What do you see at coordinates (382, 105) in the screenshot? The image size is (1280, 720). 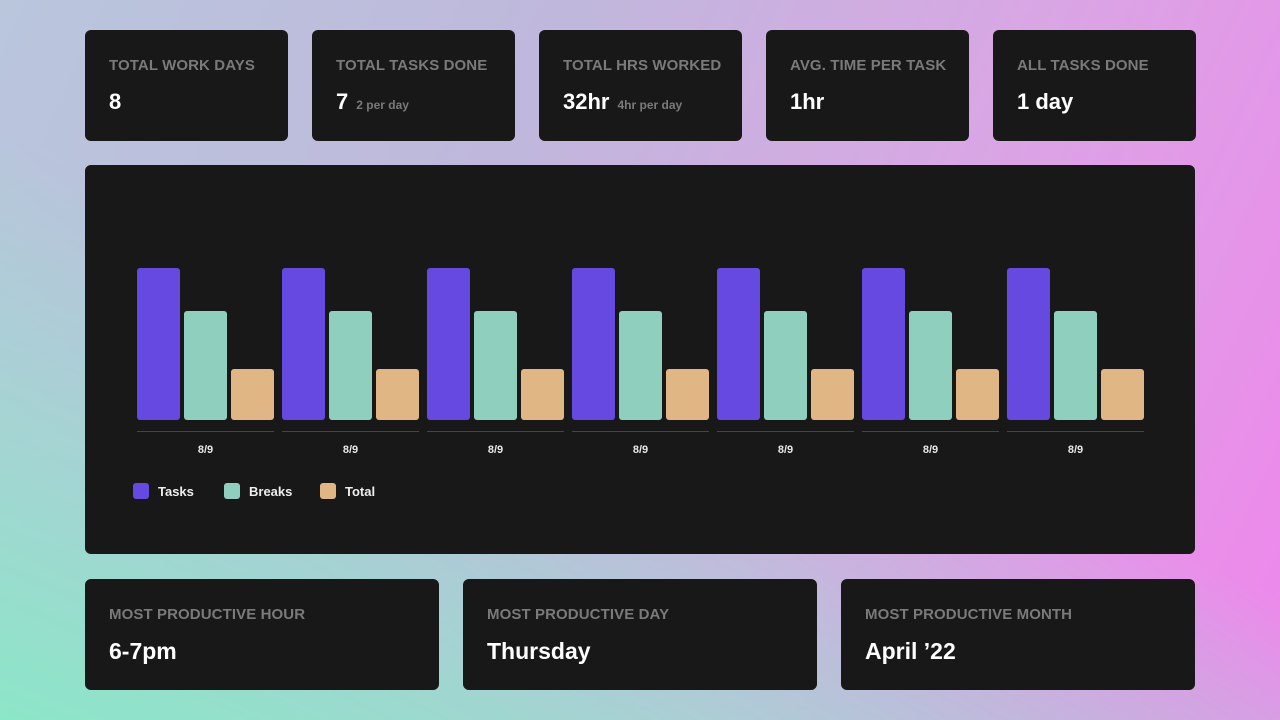 I see `stat-subtext: 2 per day` at bounding box center [382, 105].